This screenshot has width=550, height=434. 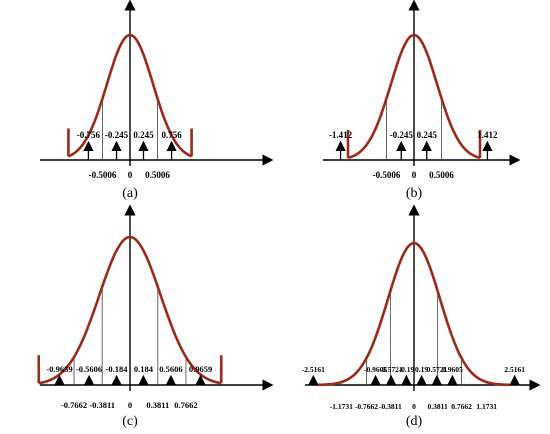 What do you see at coordinates (313, 369) in the screenshot?
I see `reconstruction-level-label: -2.5161` at bounding box center [313, 369].